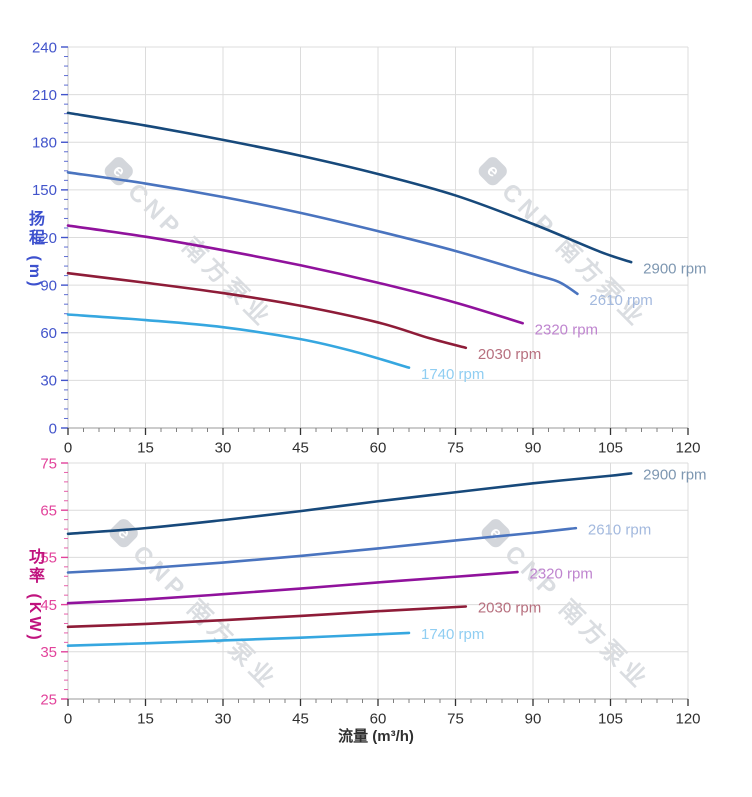 Image resolution: width=752 pixels, height=797 pixels. Describe the element at coordinates (238, 639) in the screenshot. I see `power-chart-curve-1740-rpm` at that location.